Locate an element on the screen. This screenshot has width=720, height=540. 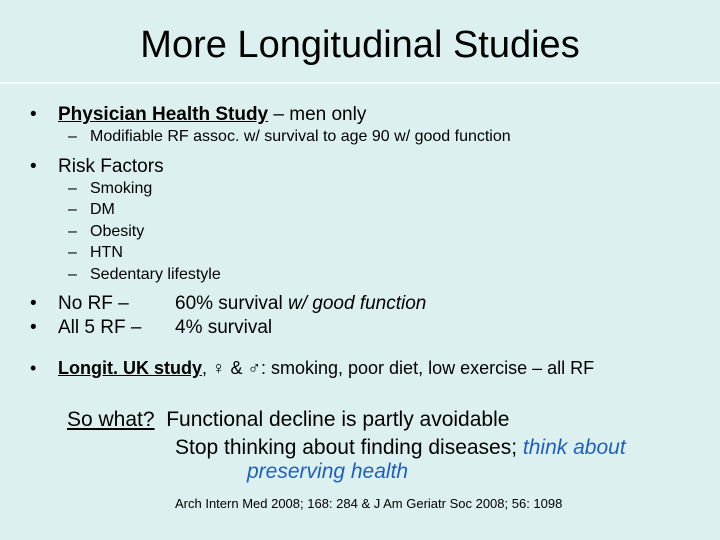
study-name: Physician Health Study is located at coordinates (163, 114).